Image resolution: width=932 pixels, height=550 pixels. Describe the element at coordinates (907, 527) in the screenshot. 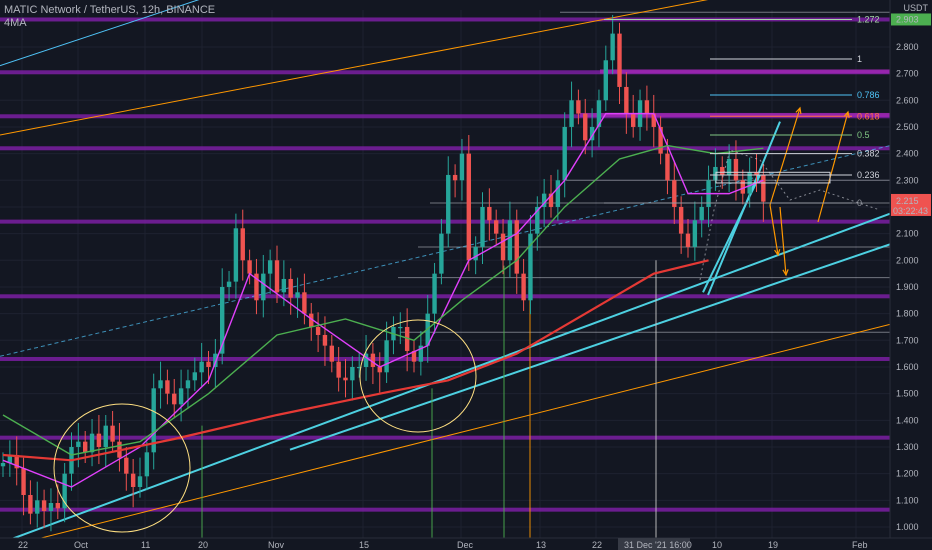

I see `y-tick-label: 1.000` at that location.